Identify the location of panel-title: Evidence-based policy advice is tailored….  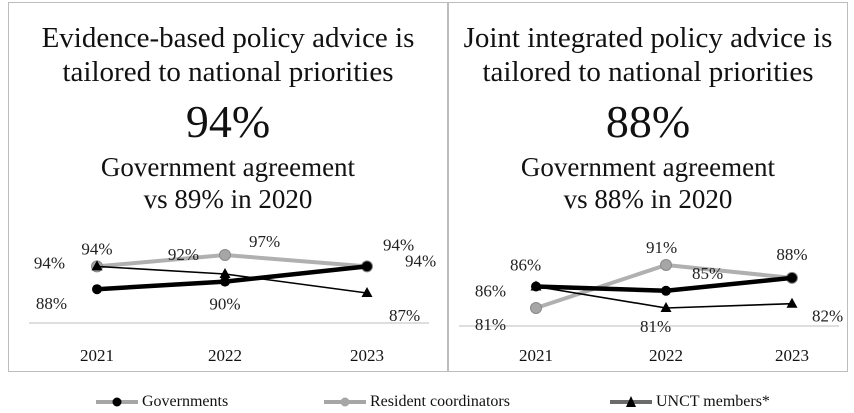
(228, 55).